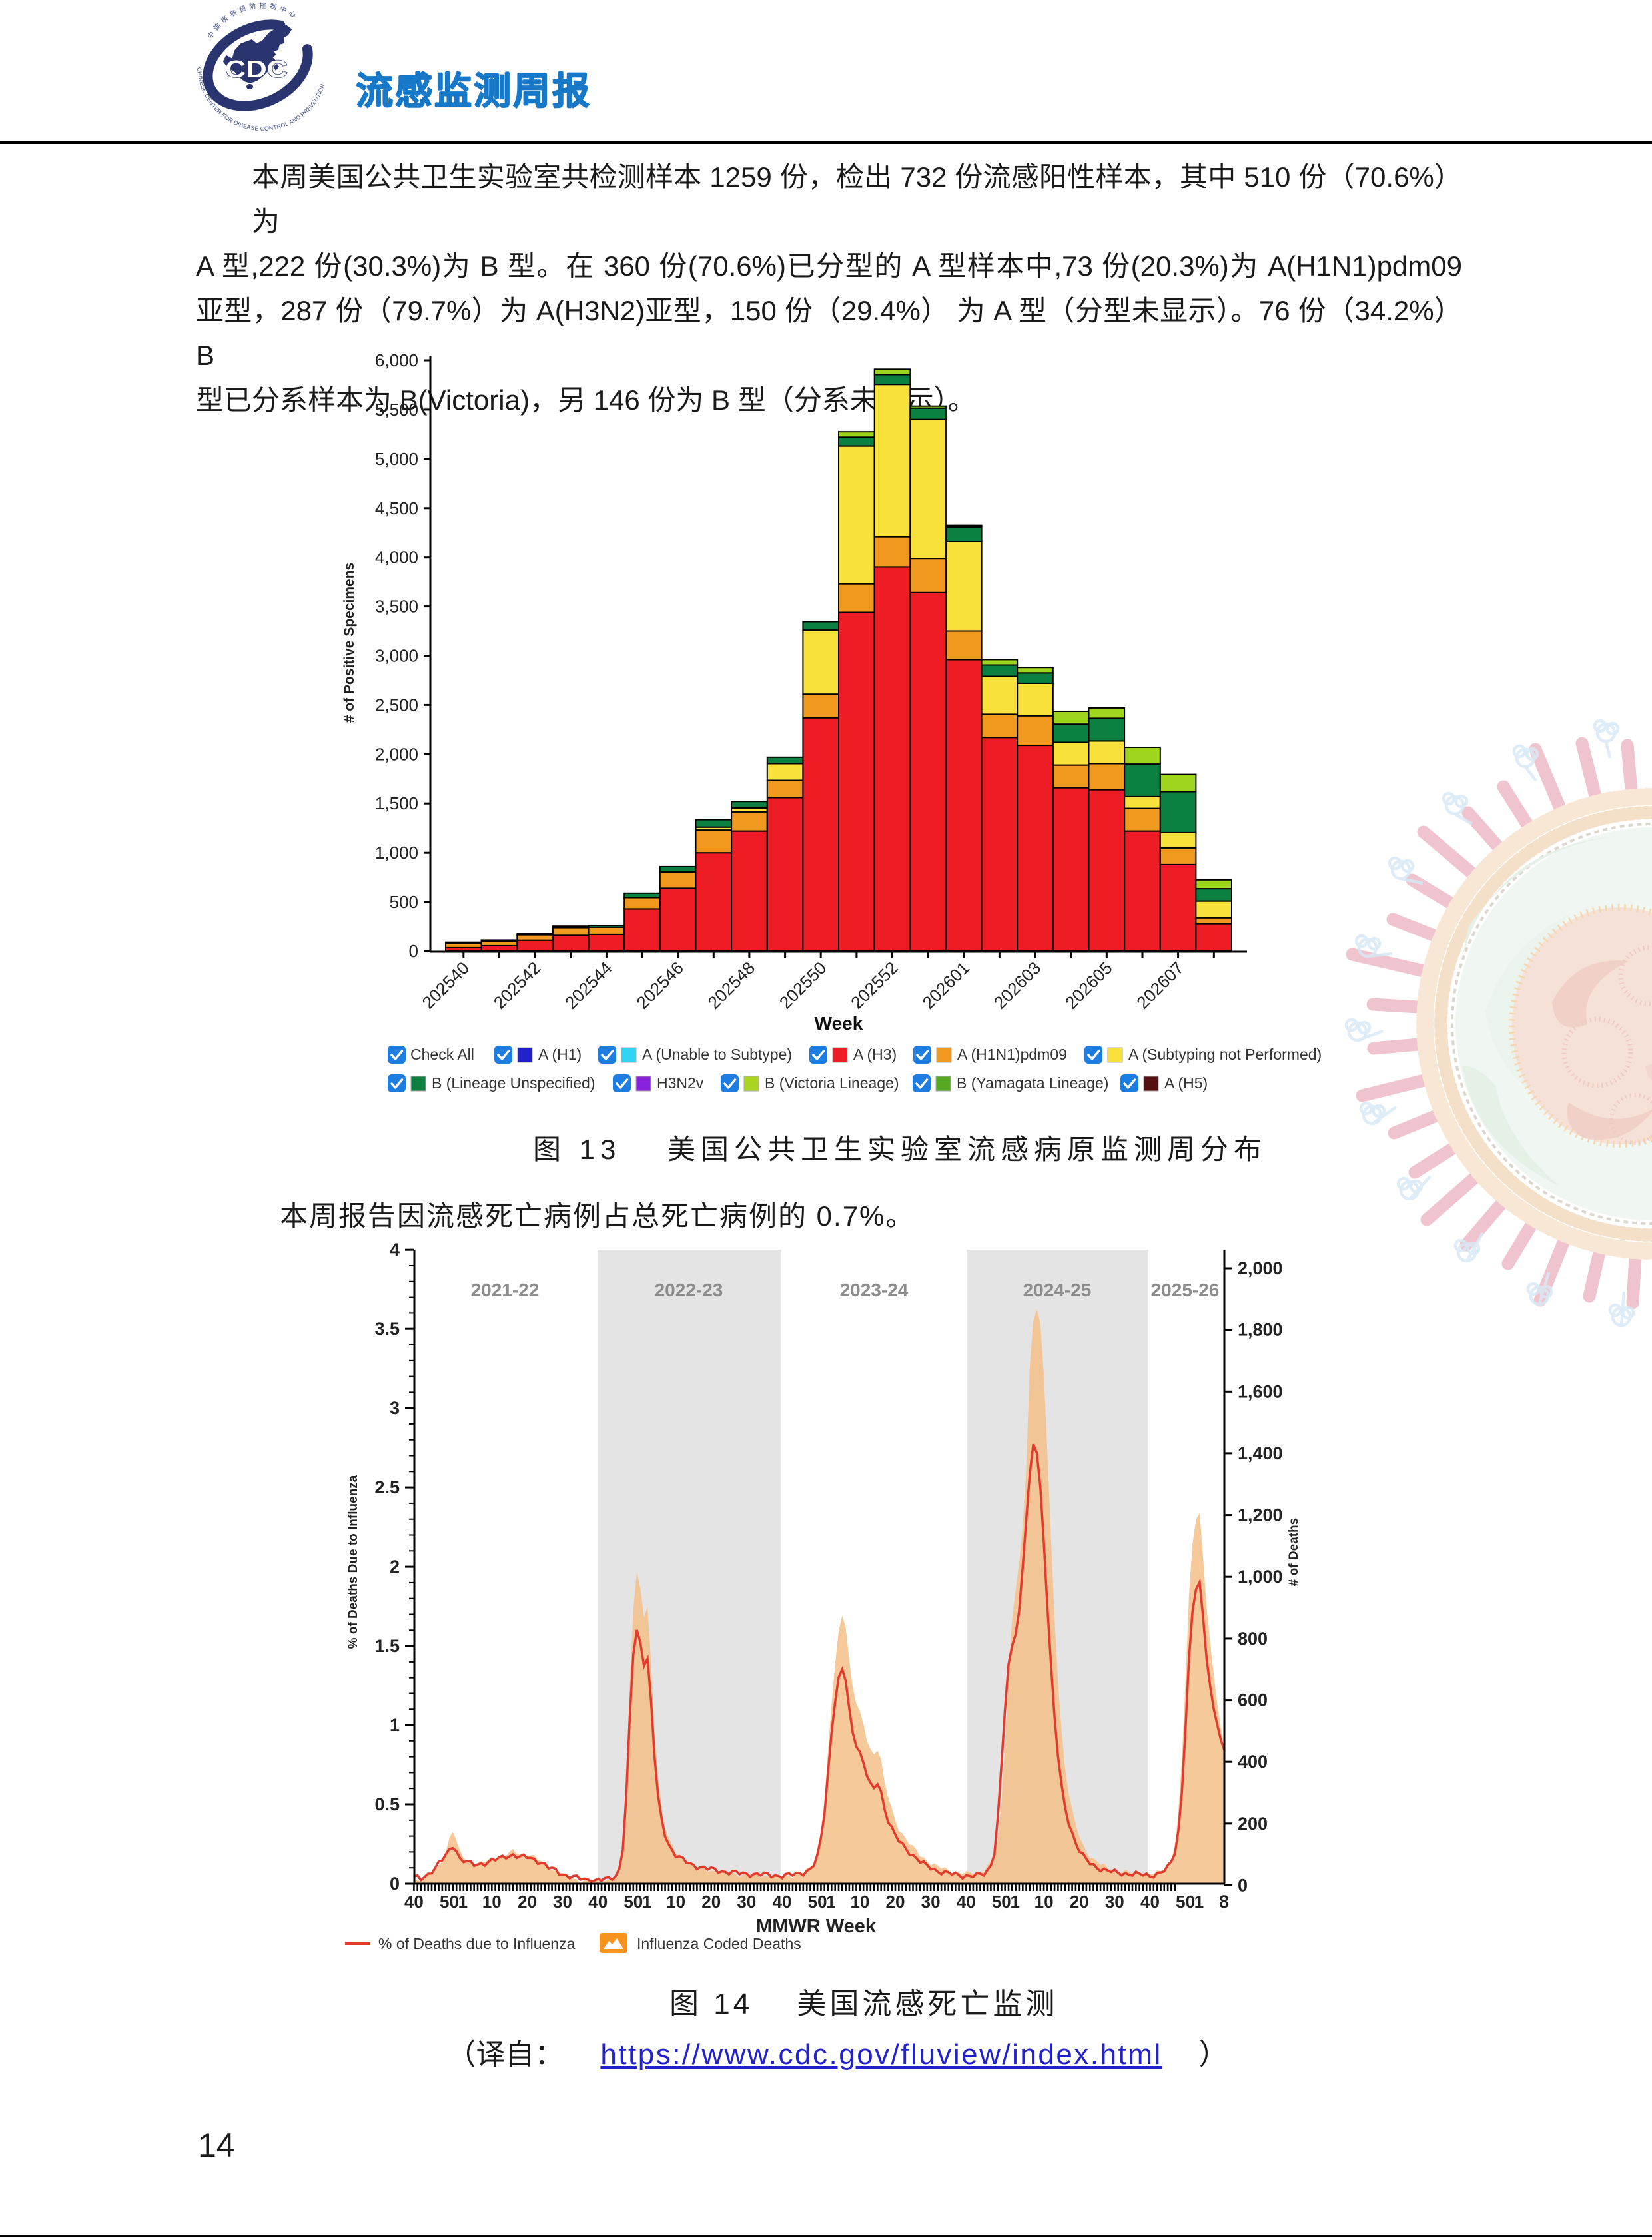  Describe the element at coordinates (839, 1023) in the screenshot. I see `svg-text: Week` at that location.